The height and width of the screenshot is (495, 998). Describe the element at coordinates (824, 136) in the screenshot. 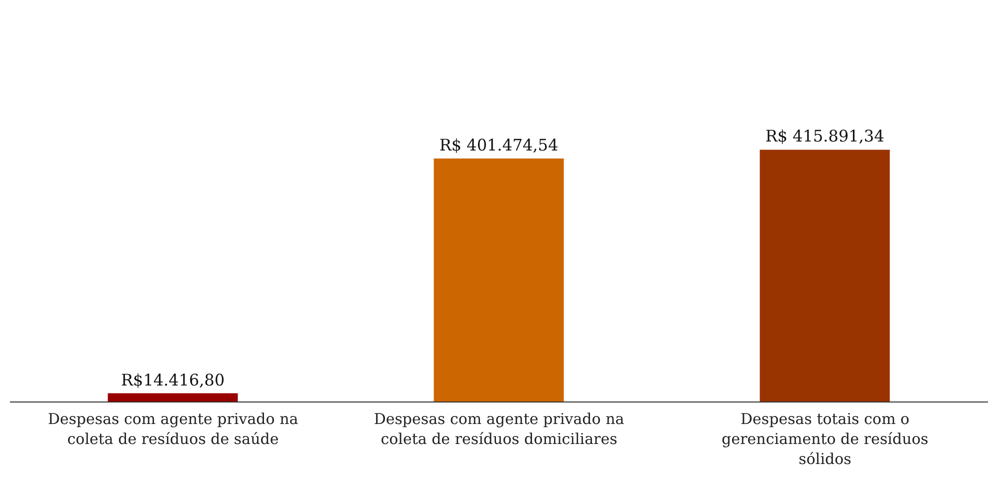

I see `data-label: R$ 415.891,34` at that location.